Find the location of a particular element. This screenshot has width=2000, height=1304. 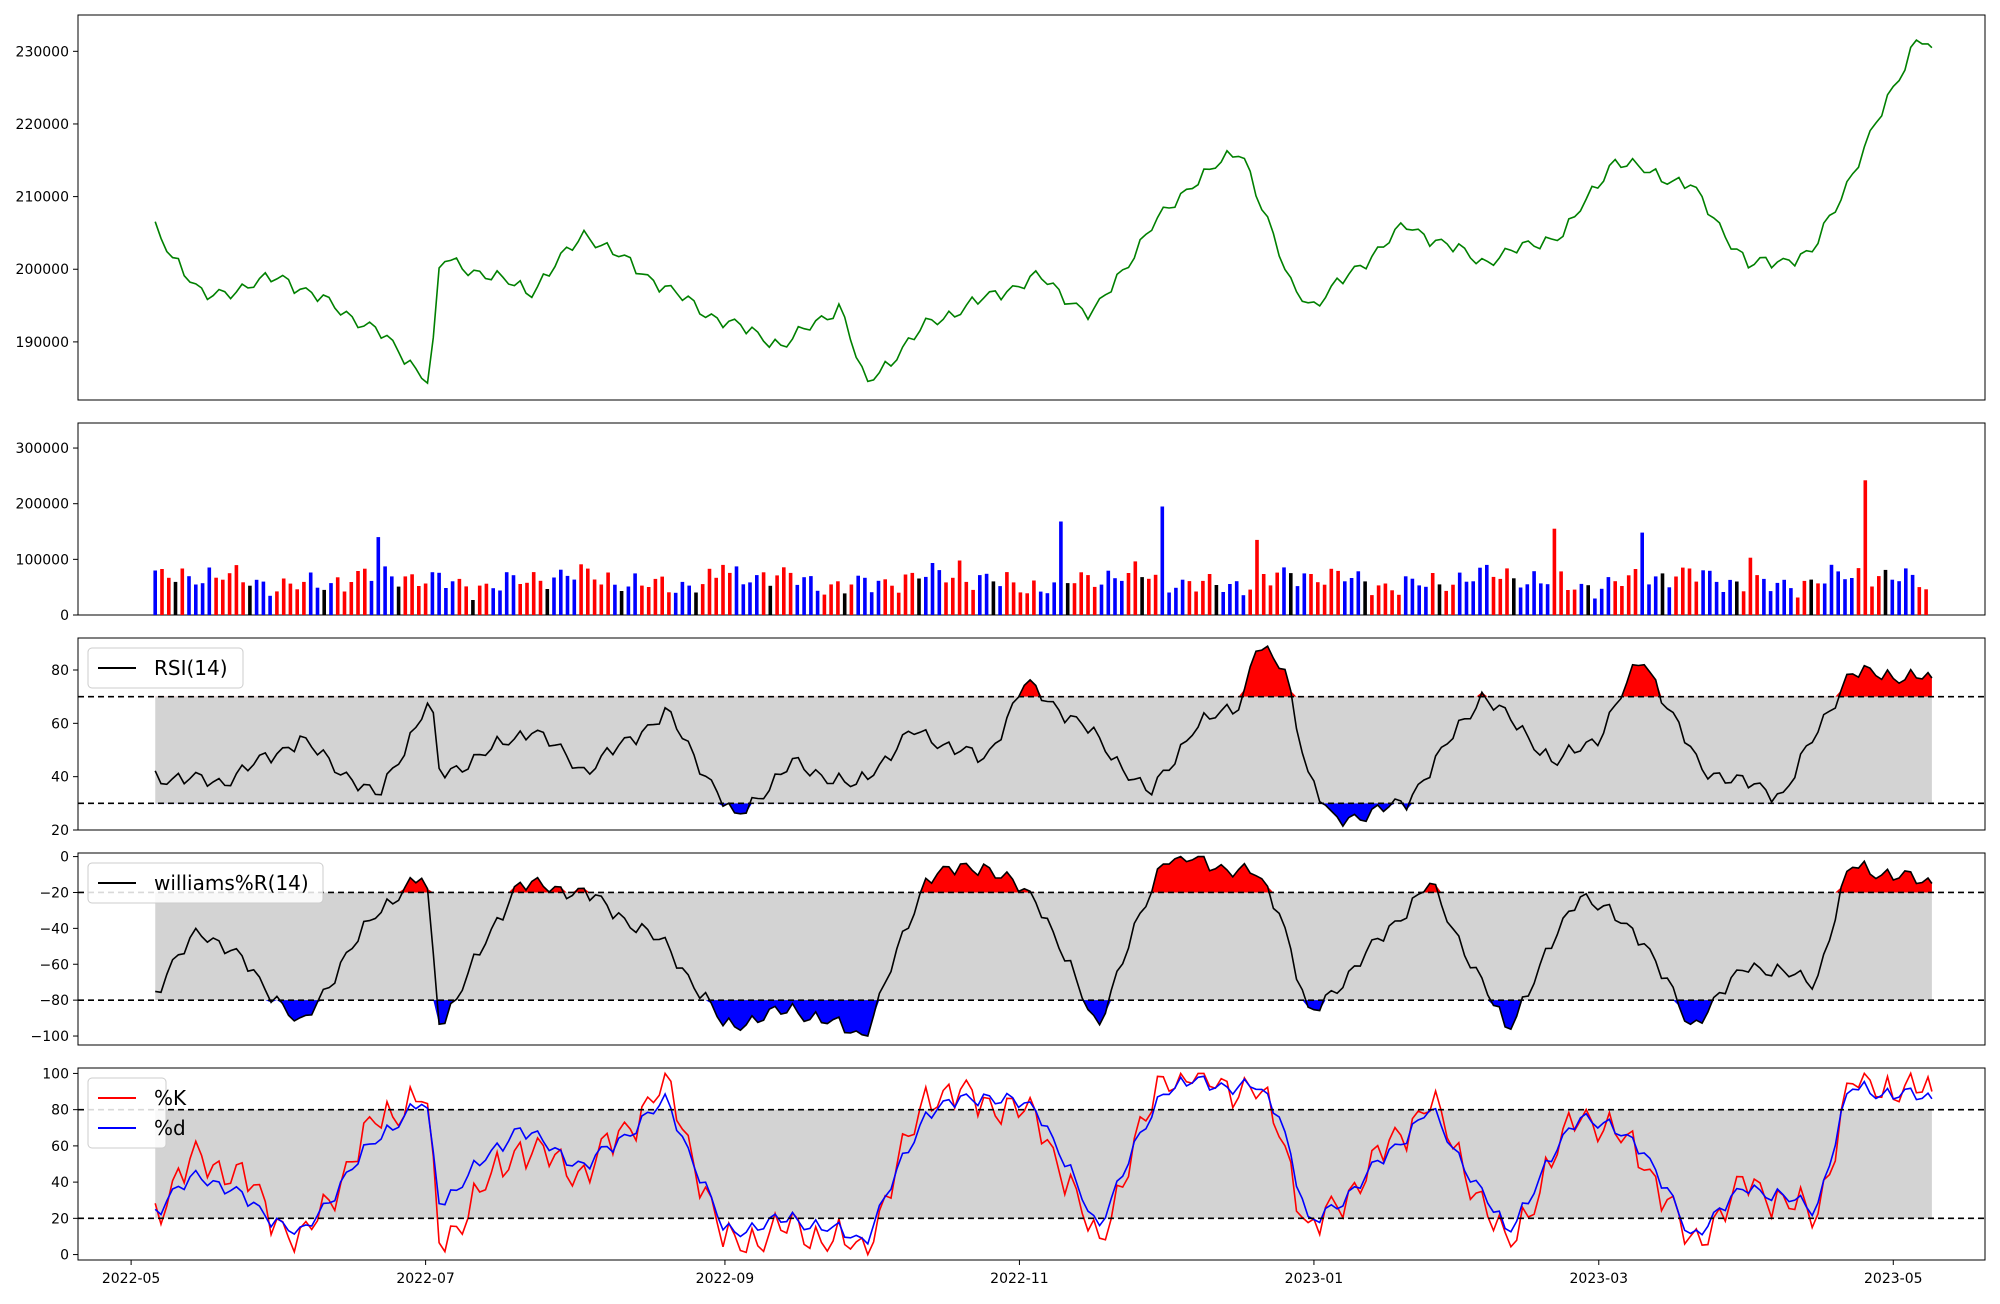

panel-williams: 0 −20 −40 −60 −80 −100 williams%R(14) is located at coordinates (1008, 948).